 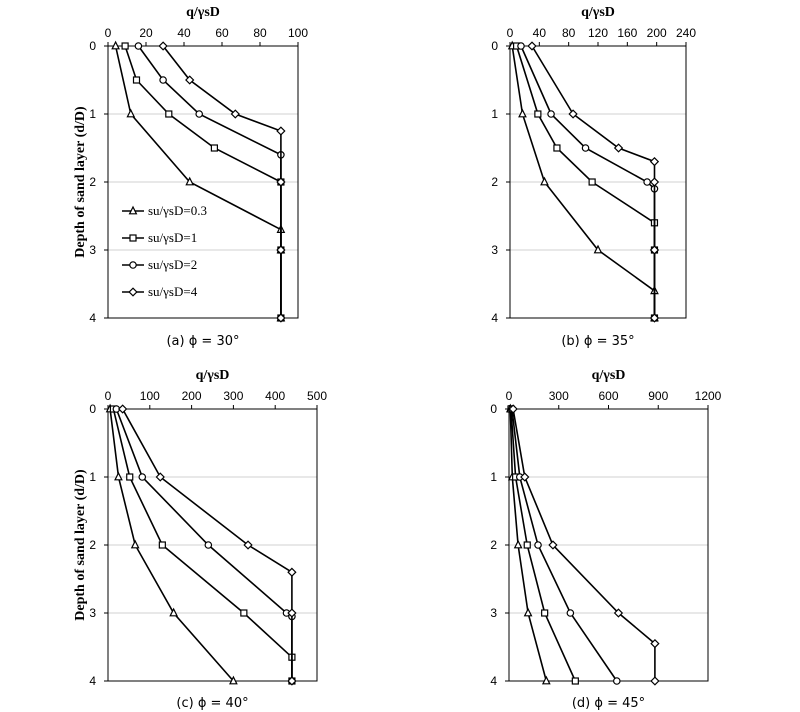 What do you see at coordinates (80, 182) in the screenshot?
I see `y-axis-title: Depth of sand layer (d/D)` at bounding box center [80, 182].